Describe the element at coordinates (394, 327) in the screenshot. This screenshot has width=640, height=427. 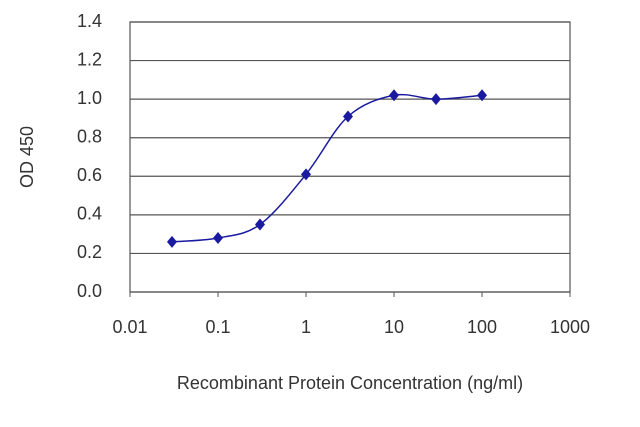
I see `x-tick-label: 10` at that location.